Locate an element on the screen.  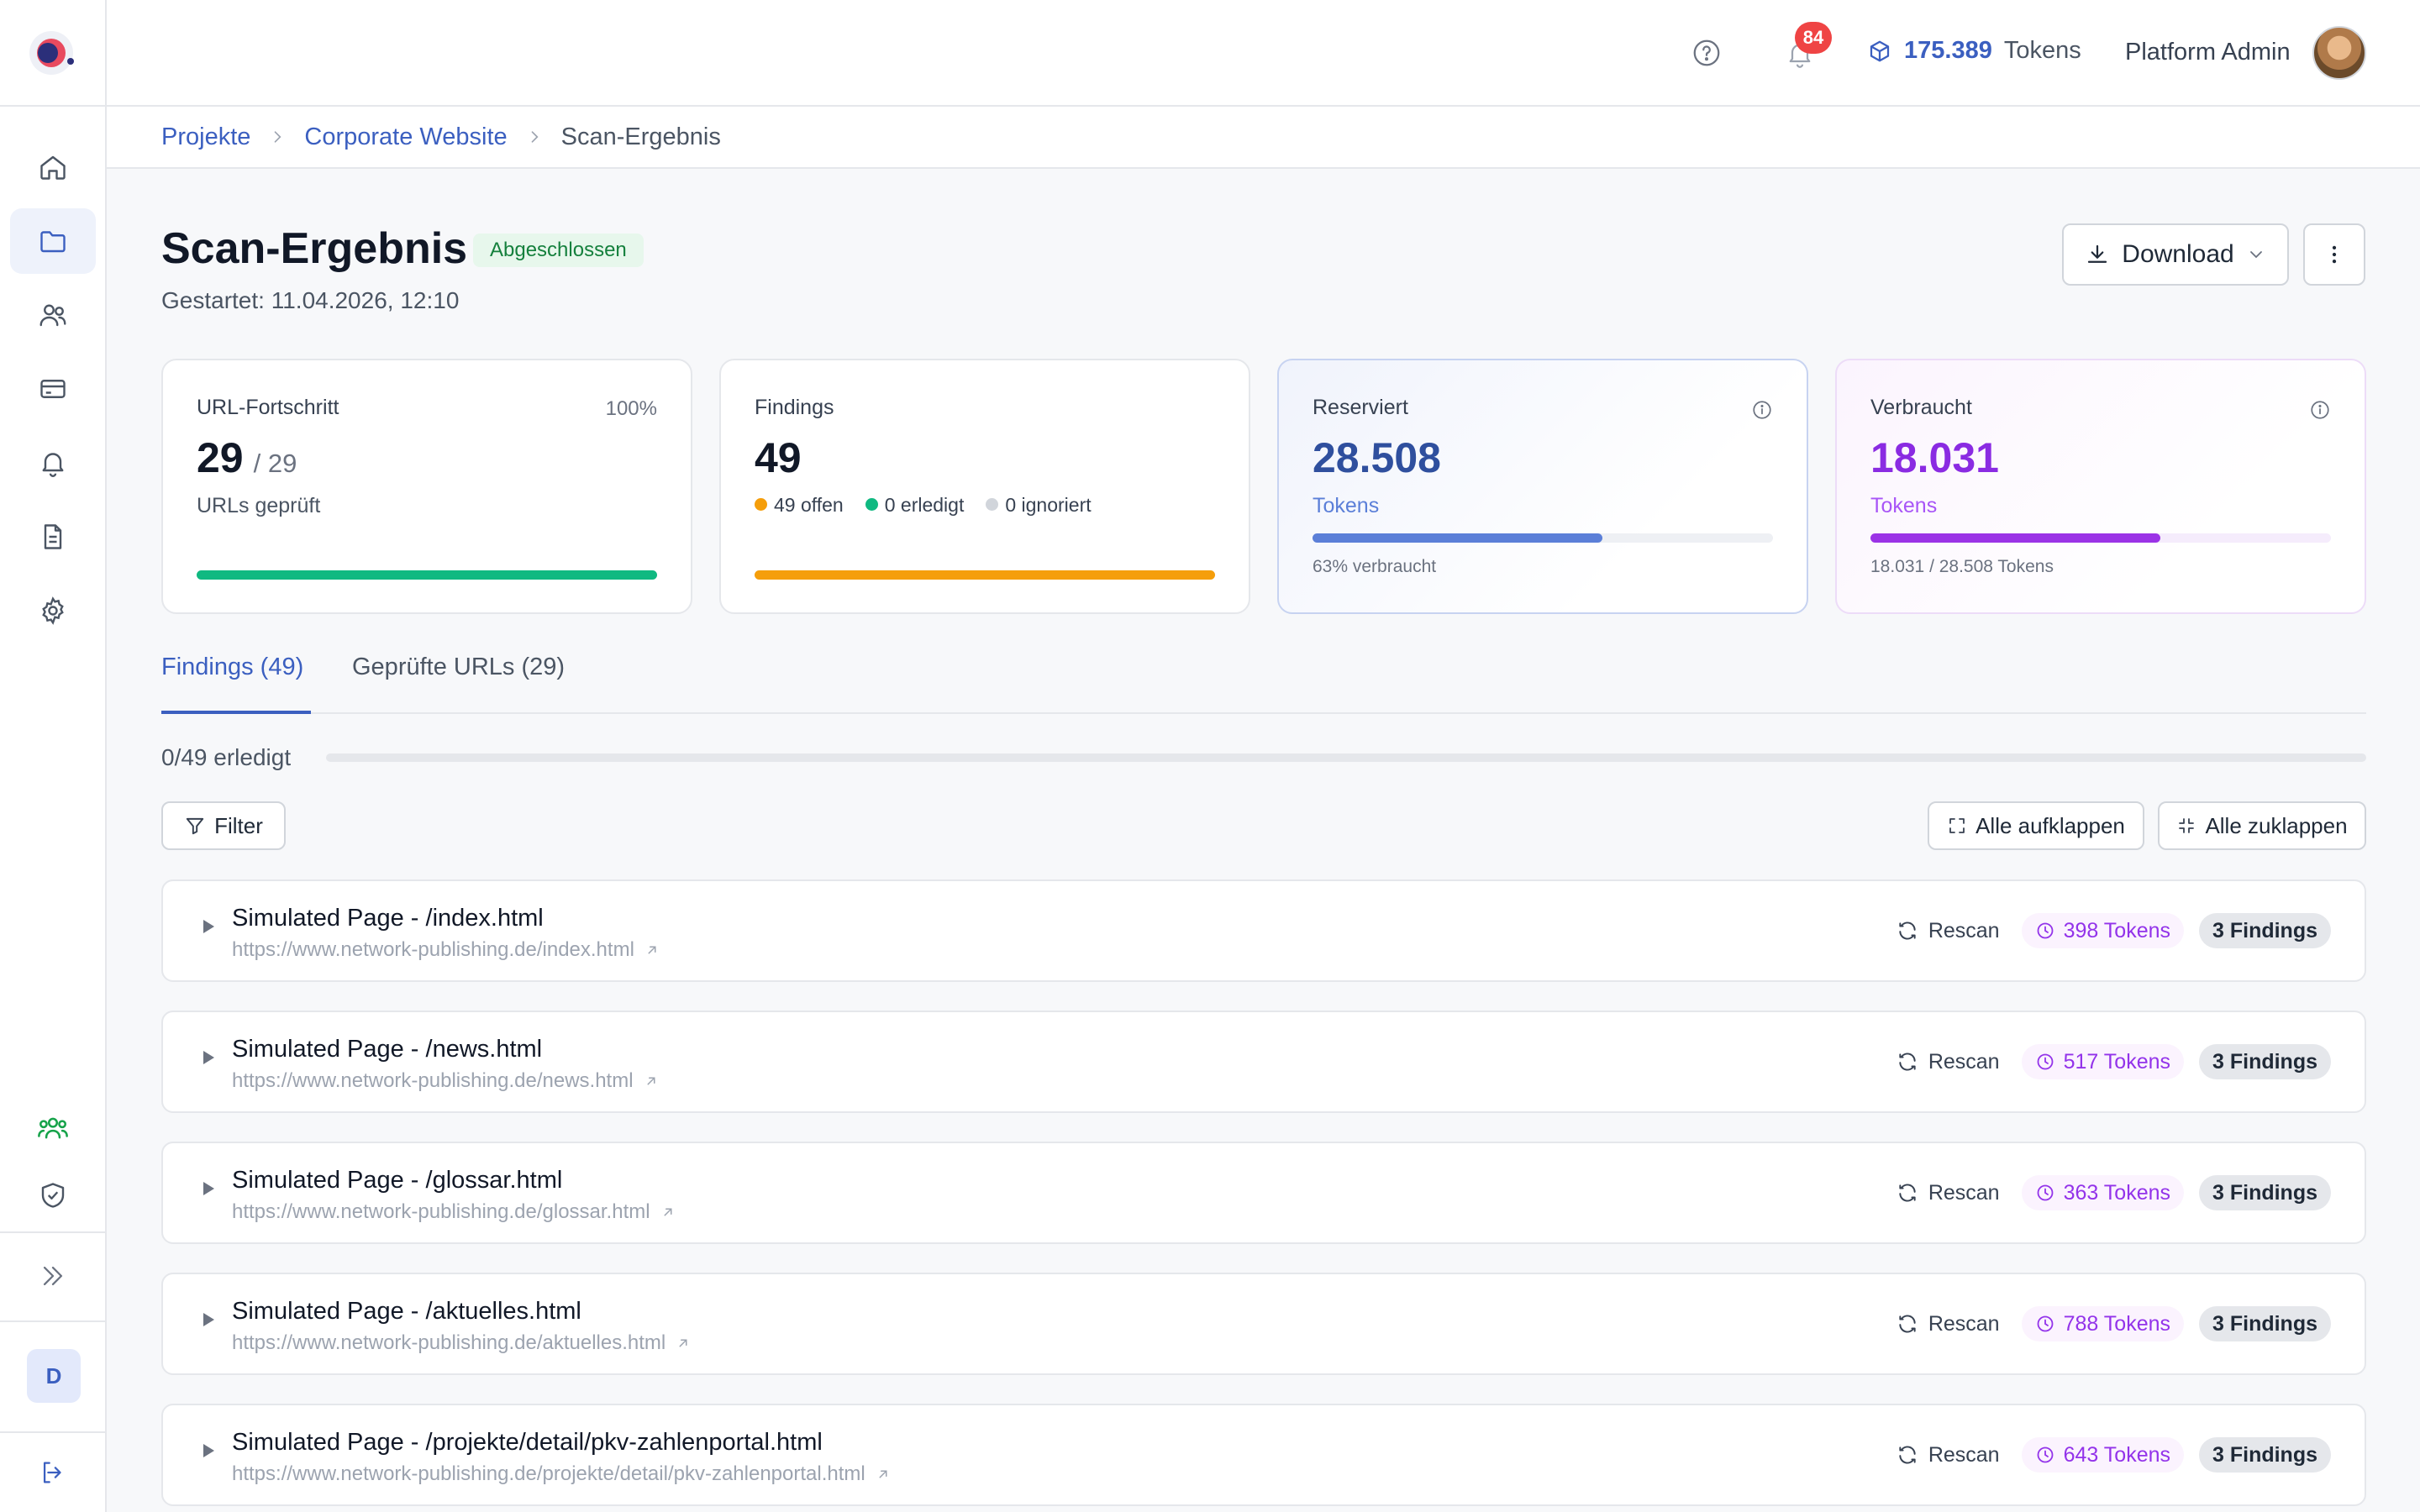
token-cost-badge: 643 Tokens is located at coordinates (2102, 1455).